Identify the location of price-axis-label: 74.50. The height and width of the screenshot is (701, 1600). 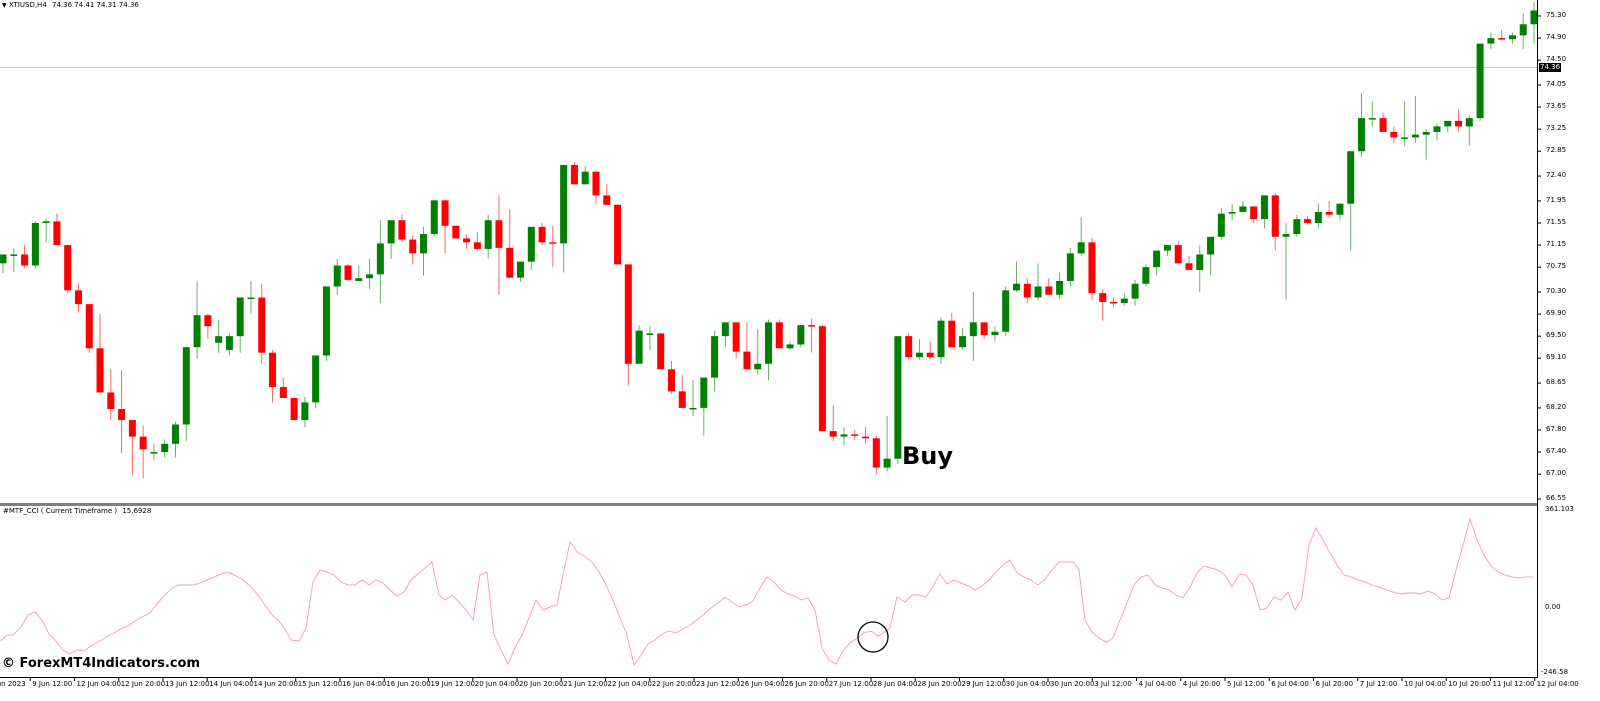
(1556, 59).